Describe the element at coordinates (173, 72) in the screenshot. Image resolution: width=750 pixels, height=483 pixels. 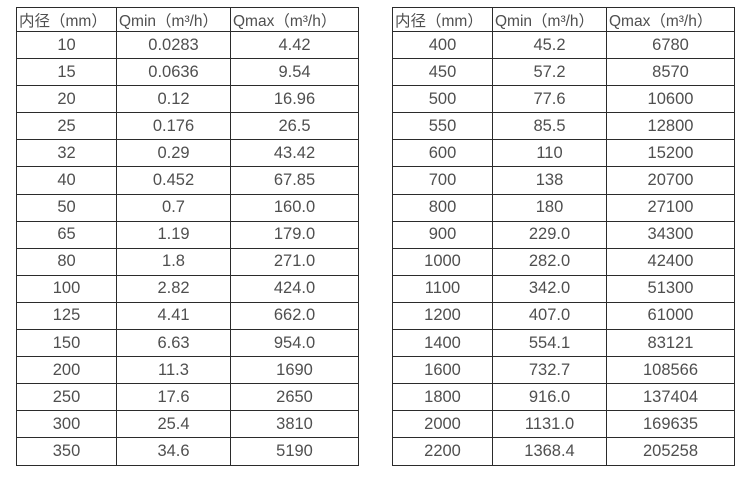
I see `cell-qmin: 0.0636` at that location.